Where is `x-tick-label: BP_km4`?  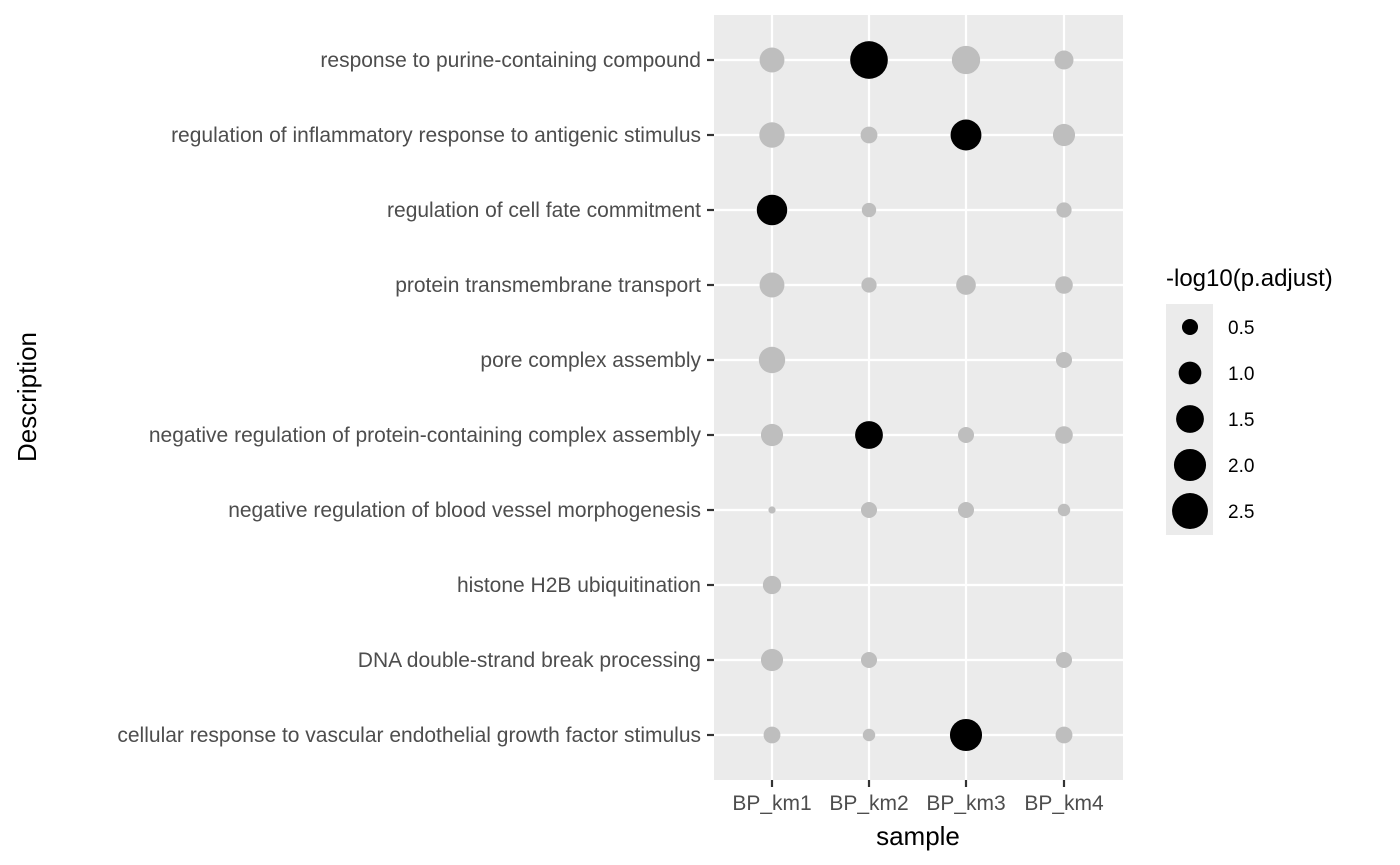 x-tick-label: BP_km4 is located at coordinates (1064, 803).